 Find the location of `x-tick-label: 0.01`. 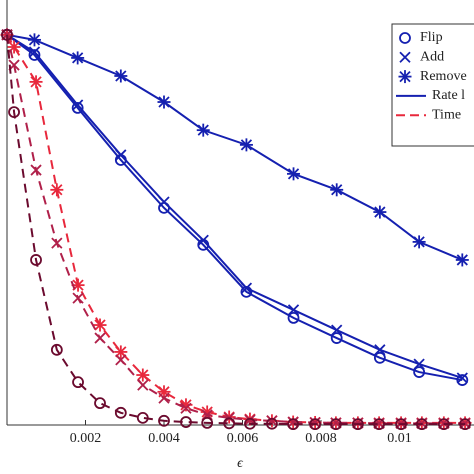

x-tick-label: 0.01 is located at coordinates (399, 438).